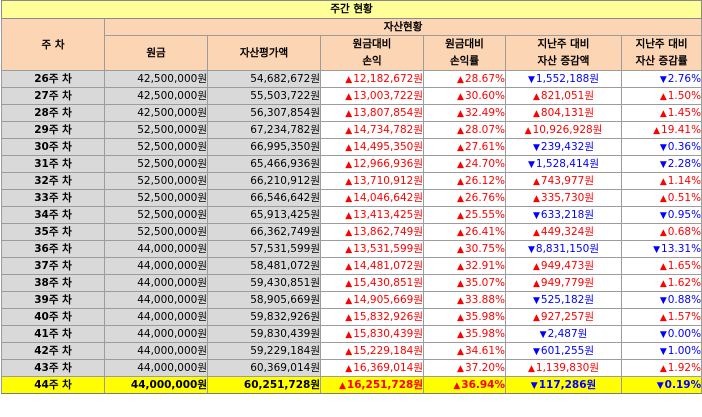 This screenshot has height=417, width=702. Describe the element at coordinates (661, 198) in the screenshot. I see `wow-rate-cell: ▲0.51%` at that location.